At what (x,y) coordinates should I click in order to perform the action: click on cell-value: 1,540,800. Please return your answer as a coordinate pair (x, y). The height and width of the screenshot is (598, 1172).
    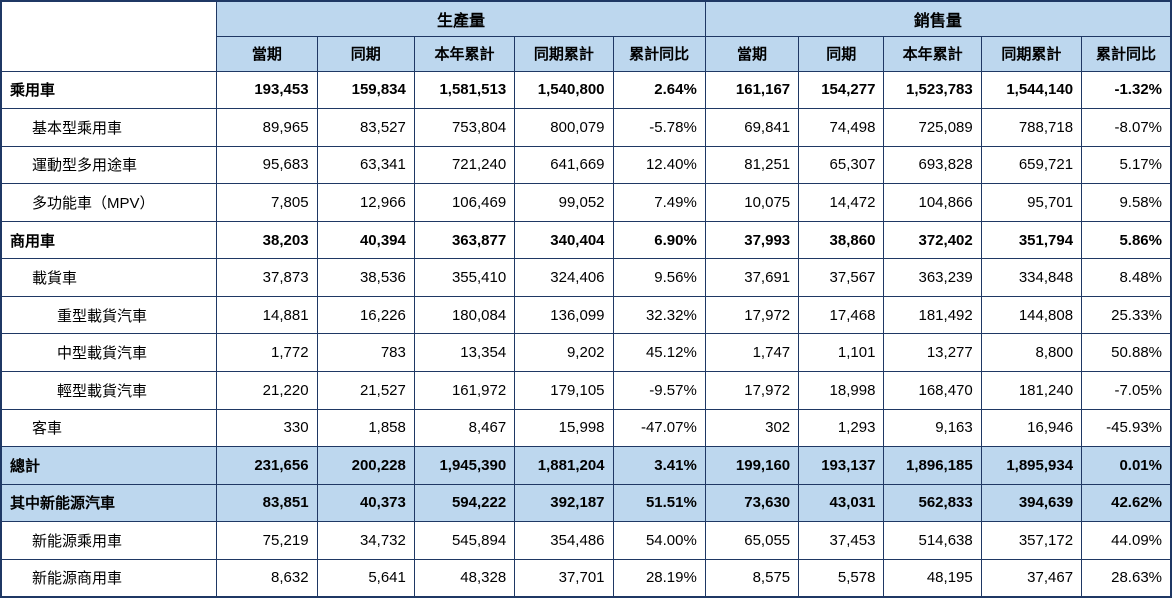
    Looking at the image, I should click on (564, 90).